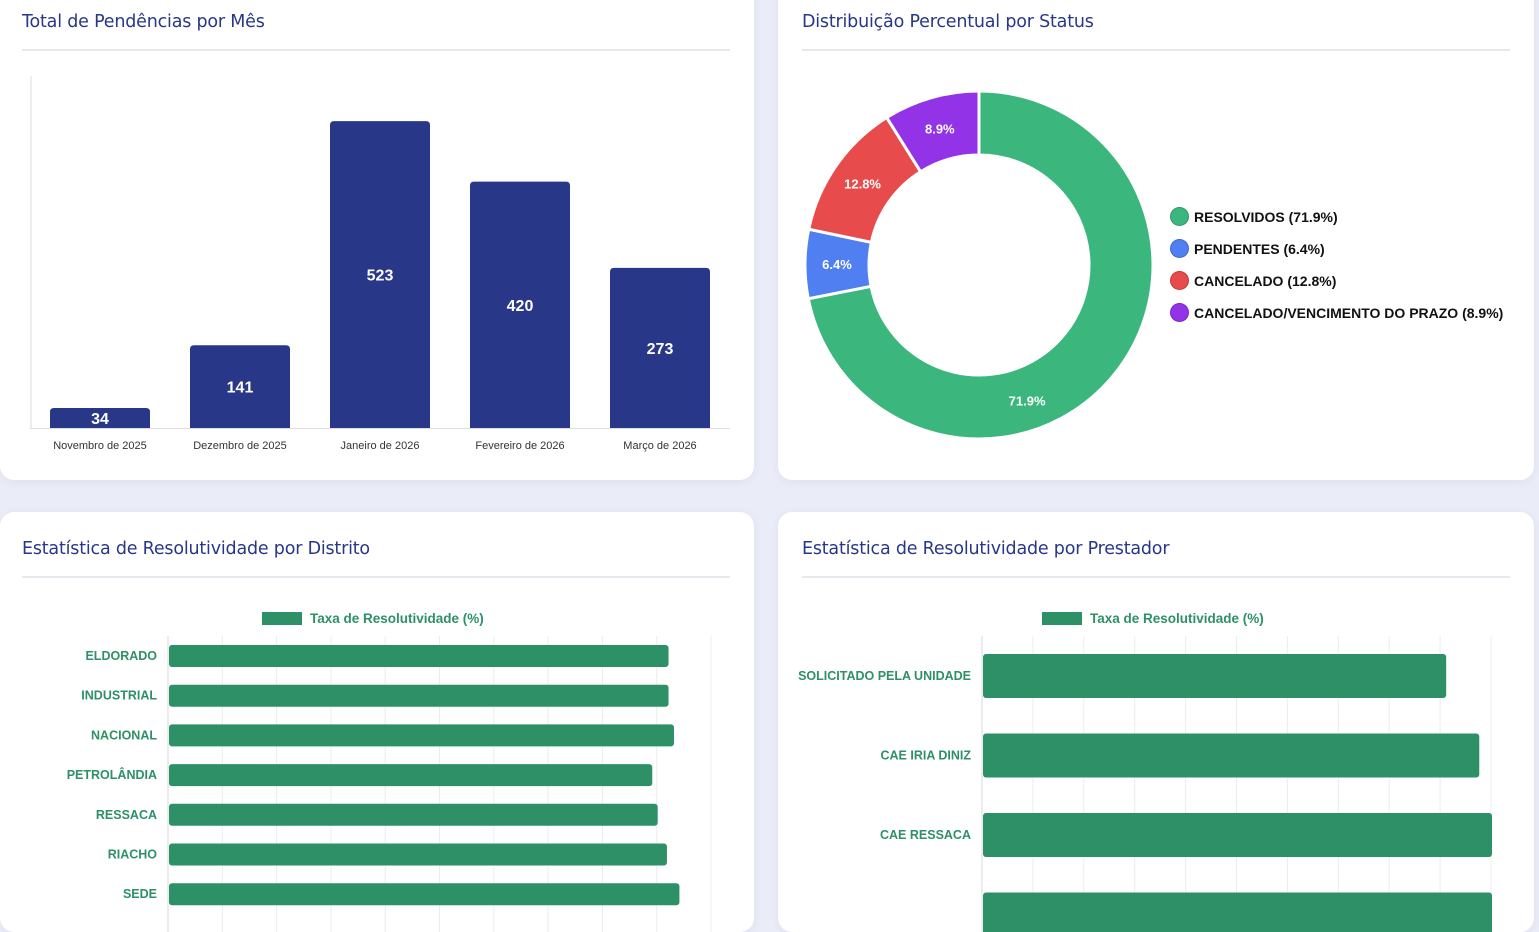 This screenshot has height=932, width=1539. What do you see at coordinates (100, 446) in the screenshot?
I see `x-tick-label: Novembro de 2025` at bounding box center [100, 446].